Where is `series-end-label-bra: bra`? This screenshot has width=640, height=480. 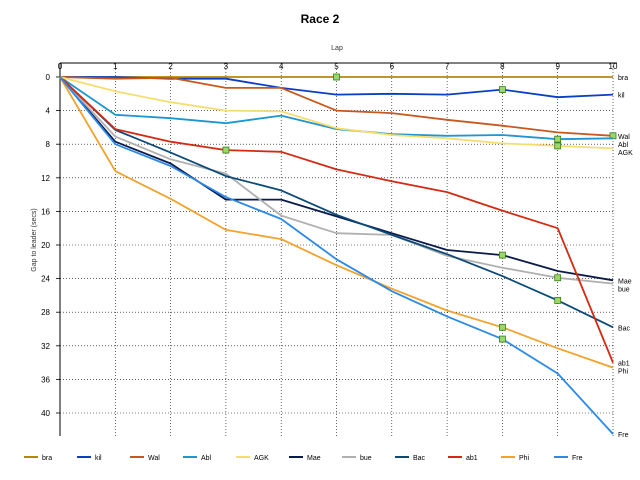 series-end-label-bra: bra is located at coordinates (623, 78).